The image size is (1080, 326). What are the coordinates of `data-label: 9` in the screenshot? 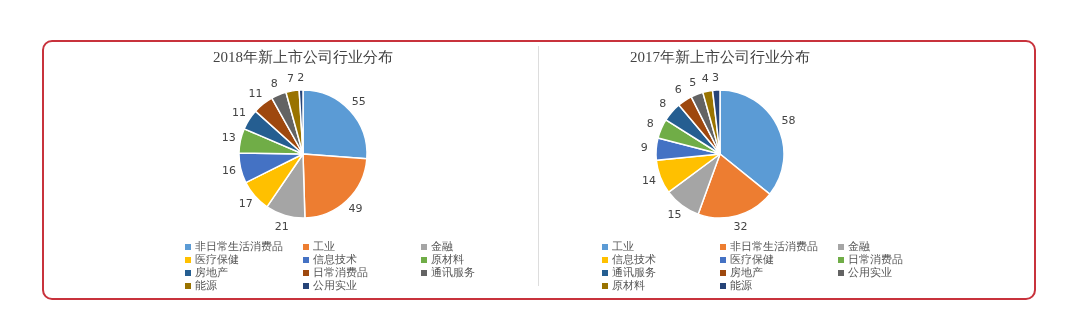 It's located at (644, 147).